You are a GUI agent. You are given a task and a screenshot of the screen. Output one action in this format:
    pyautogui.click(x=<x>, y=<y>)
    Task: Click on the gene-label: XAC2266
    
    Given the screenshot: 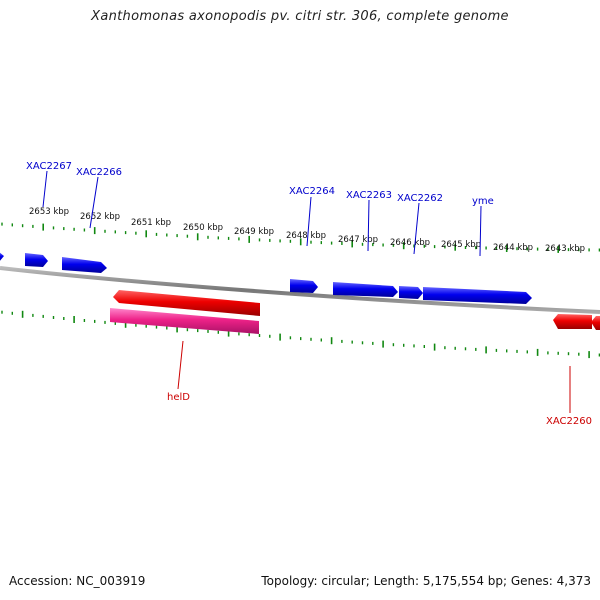 What is the action you would take?
    pyautogui.click(x=99, y=172)
    